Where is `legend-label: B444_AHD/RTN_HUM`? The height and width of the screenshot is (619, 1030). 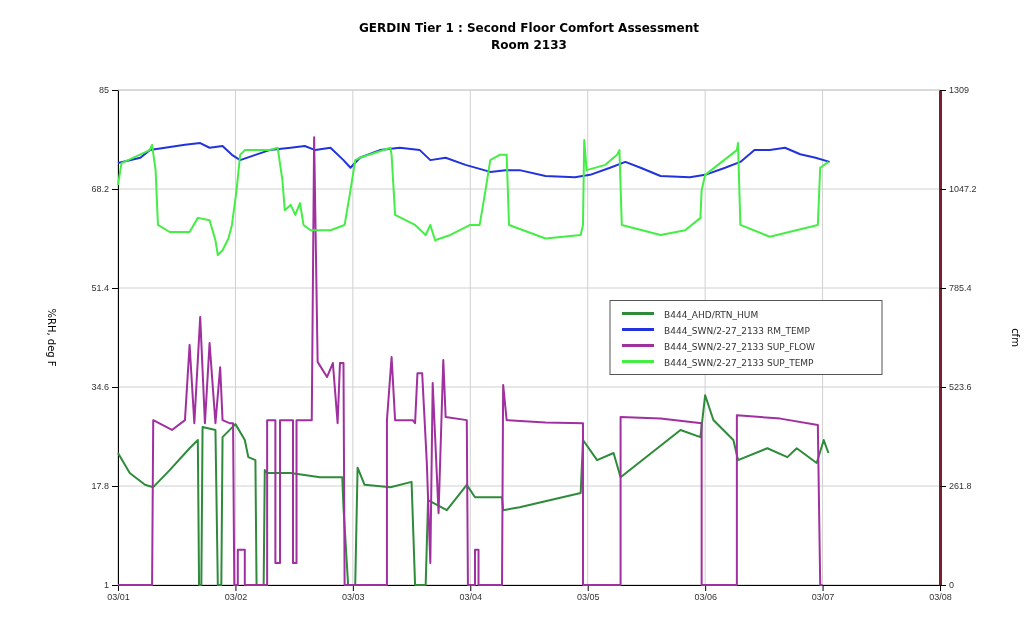 legend-label: B444_AHD/RTN_HUM is located at coordinates (711, 314).